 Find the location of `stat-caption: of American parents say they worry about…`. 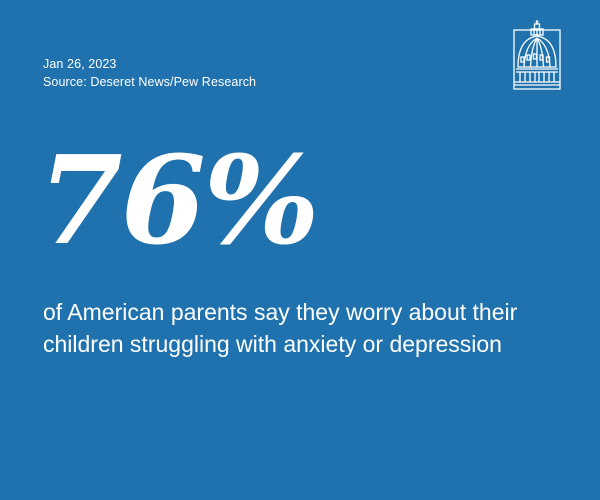

stat-caption: of American parents say they worry about… is located at coordinates (280, 328).